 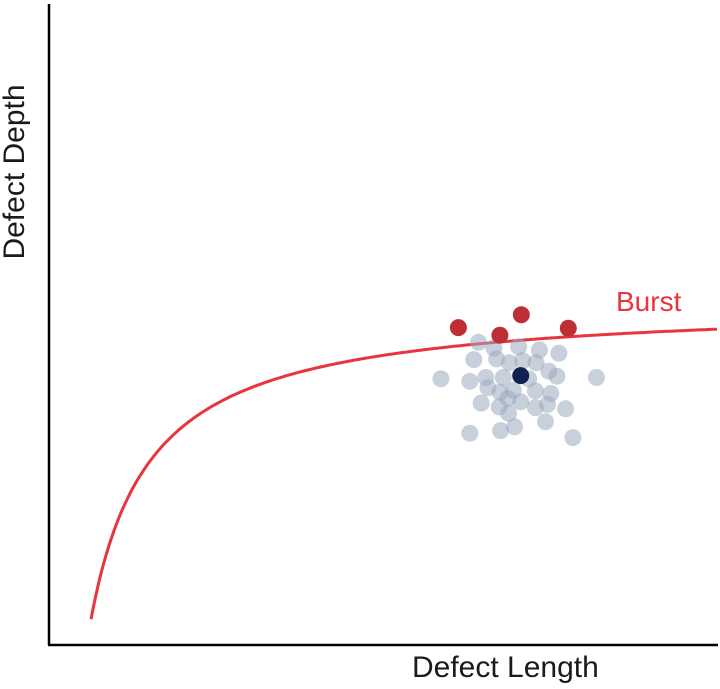 What do you see at coordinates (649, 301) in the screenshot?
I see `burst-curve-label: Burst` at bounding box center [649, 301].